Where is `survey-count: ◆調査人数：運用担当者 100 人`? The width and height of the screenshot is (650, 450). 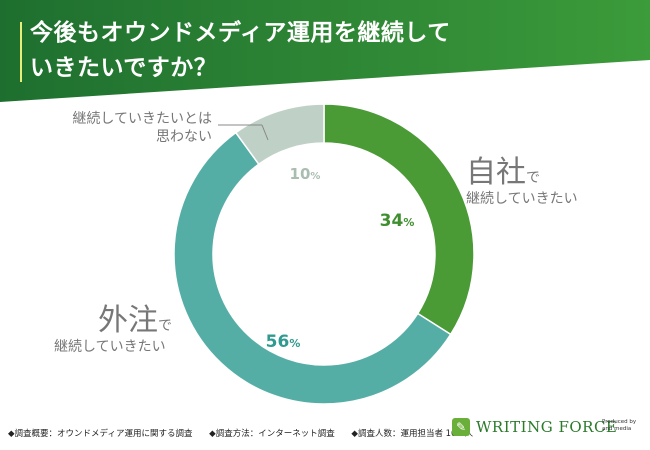
survey-count: ◆調査人数：運用担当者 100 人 is located at coordinates (412, 434).